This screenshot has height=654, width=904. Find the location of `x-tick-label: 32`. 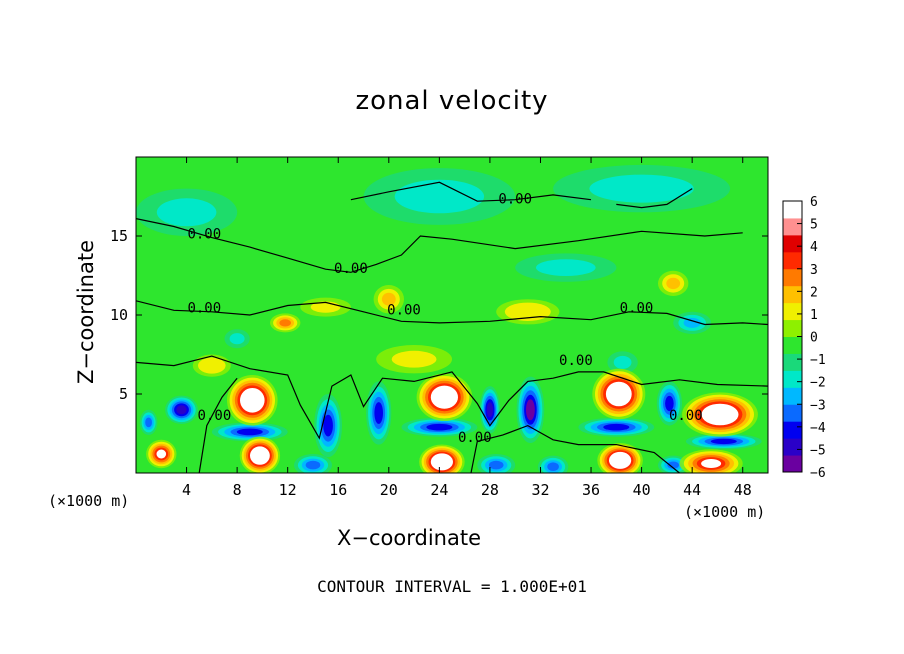

x-tick-label: 32 is located at coordinates (540, 490).